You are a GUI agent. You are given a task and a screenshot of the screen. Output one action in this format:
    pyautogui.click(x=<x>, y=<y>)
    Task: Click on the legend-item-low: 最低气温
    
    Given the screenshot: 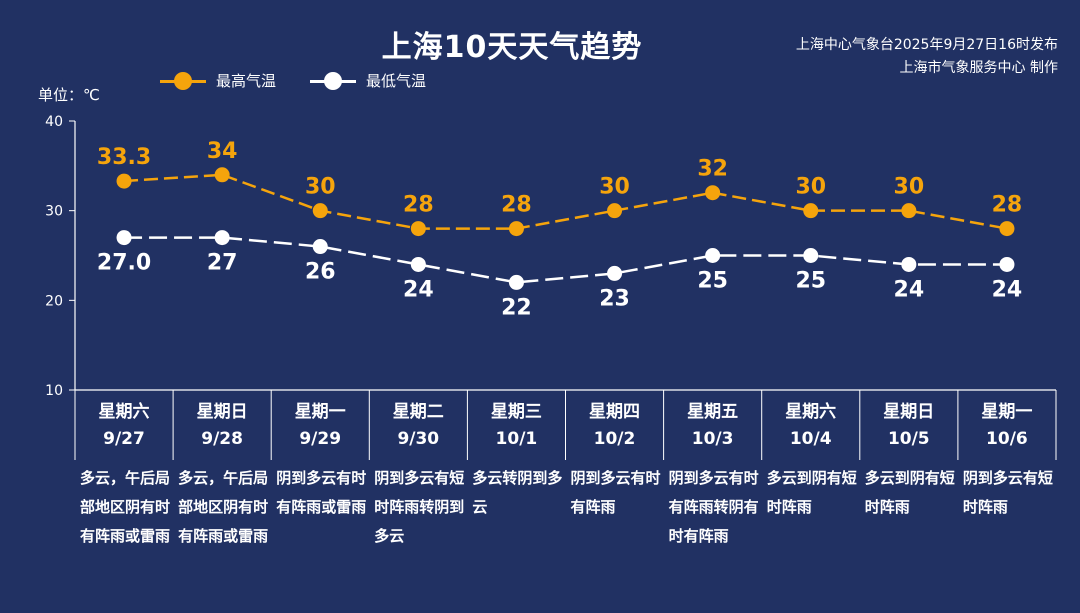 What is the action you would take?
    pyautogui.click(x=368, y=80)
    